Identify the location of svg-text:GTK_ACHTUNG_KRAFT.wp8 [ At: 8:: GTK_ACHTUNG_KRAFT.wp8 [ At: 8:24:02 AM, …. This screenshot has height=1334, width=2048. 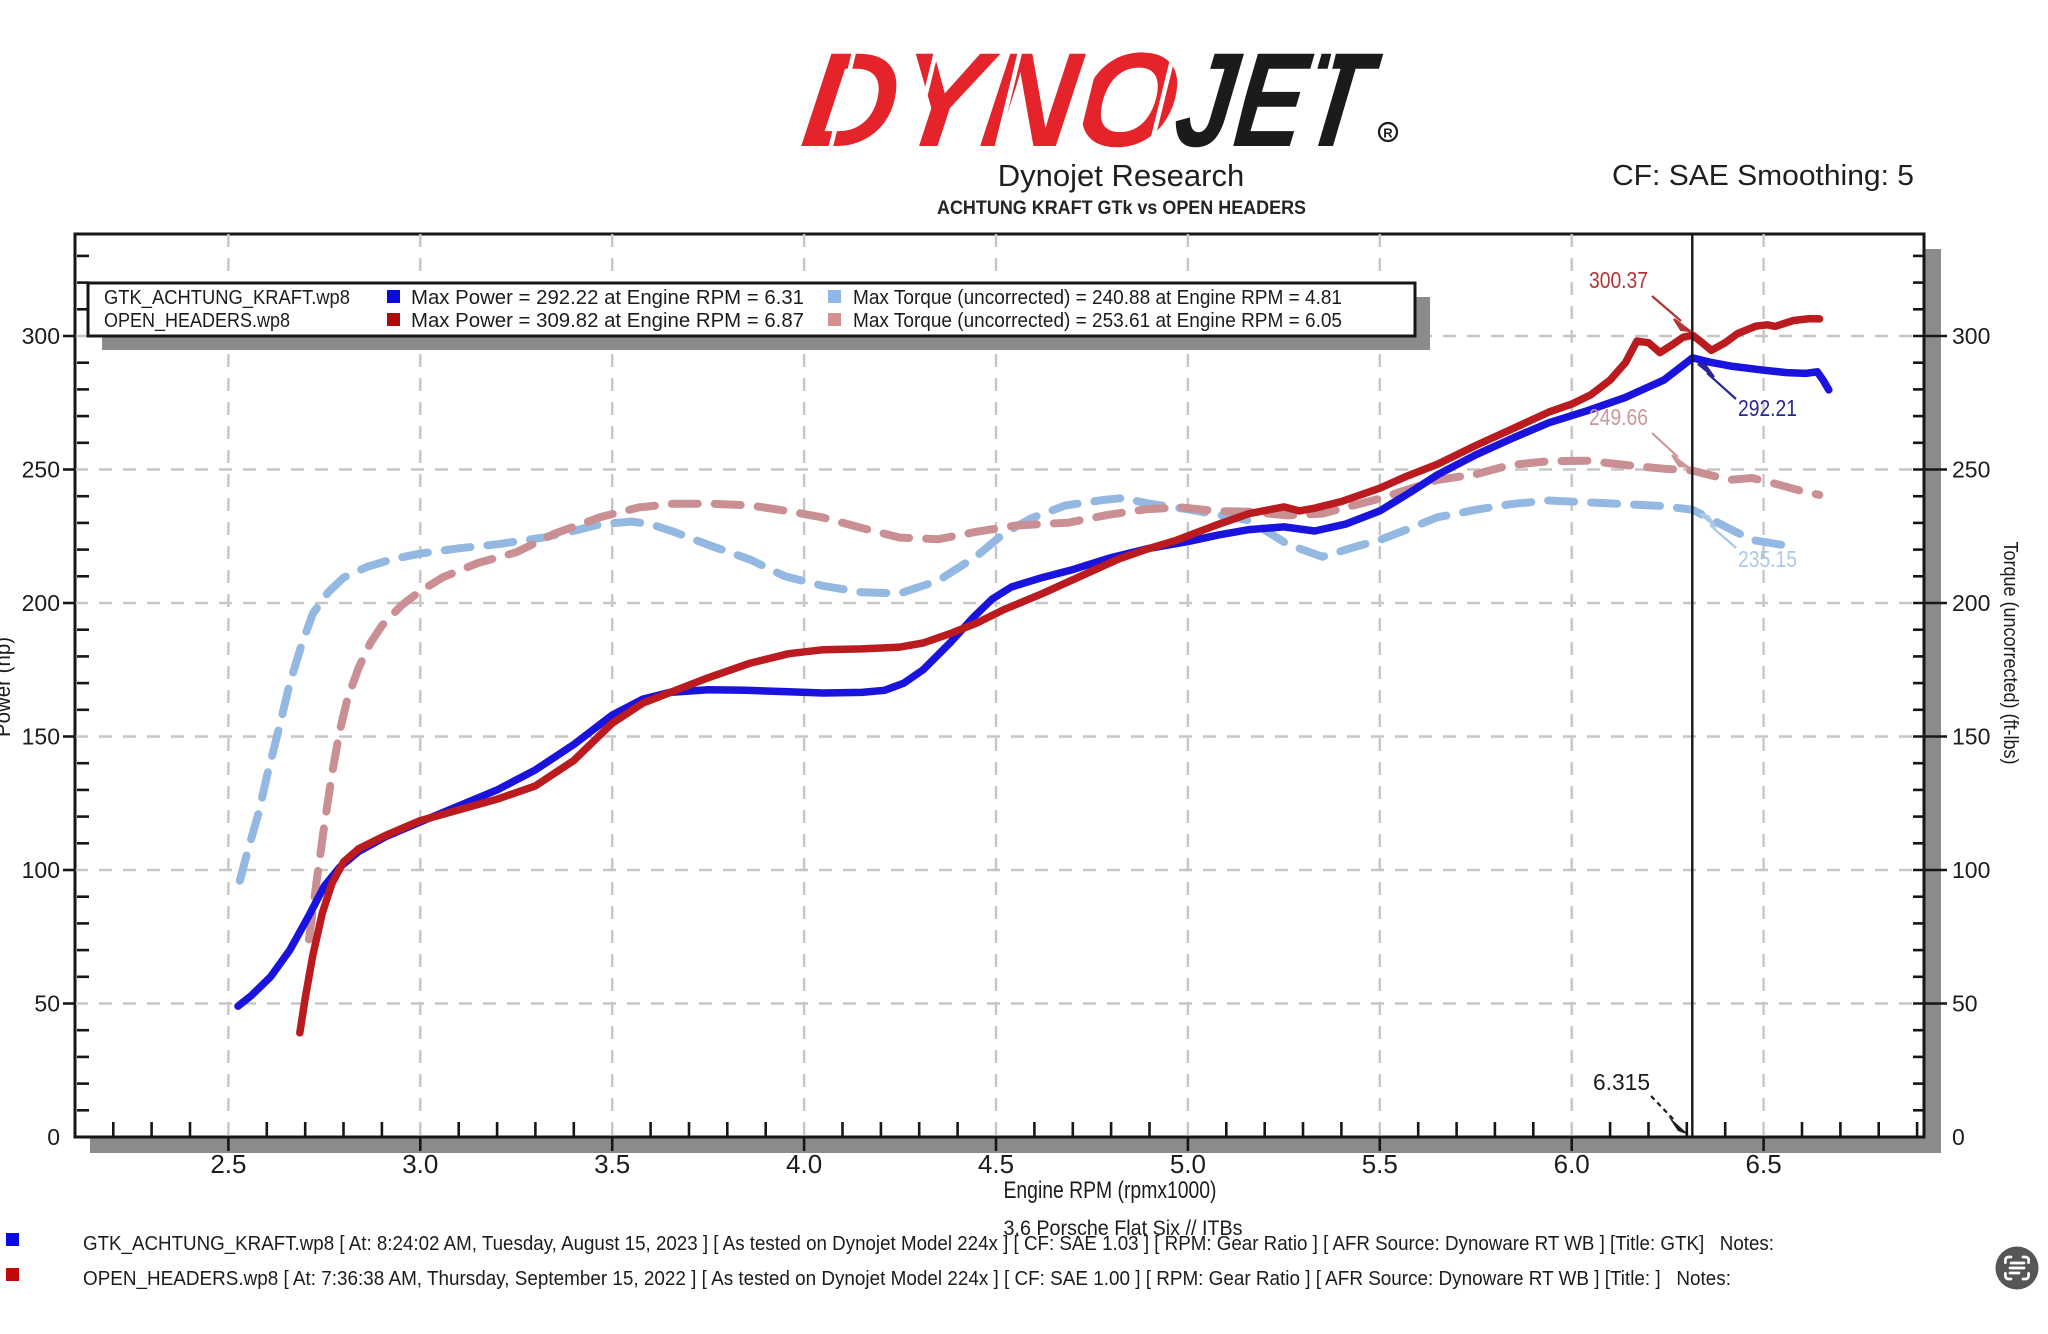
(928, 1244).